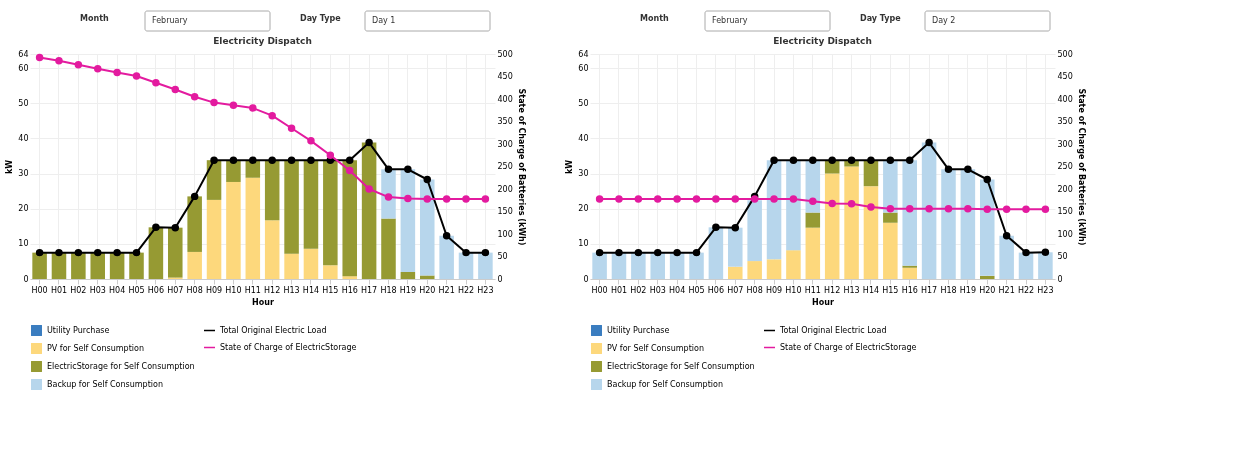 The height and width of the screenshot is (463, 1253). I want to click on x-tick-label: H05, so click(136, 290).